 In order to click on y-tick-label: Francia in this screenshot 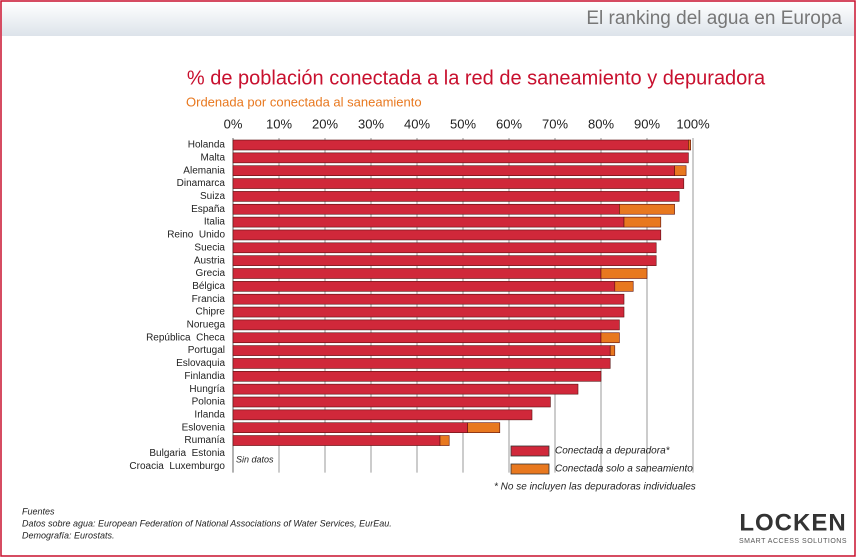, I will do `click(209, 299)`.